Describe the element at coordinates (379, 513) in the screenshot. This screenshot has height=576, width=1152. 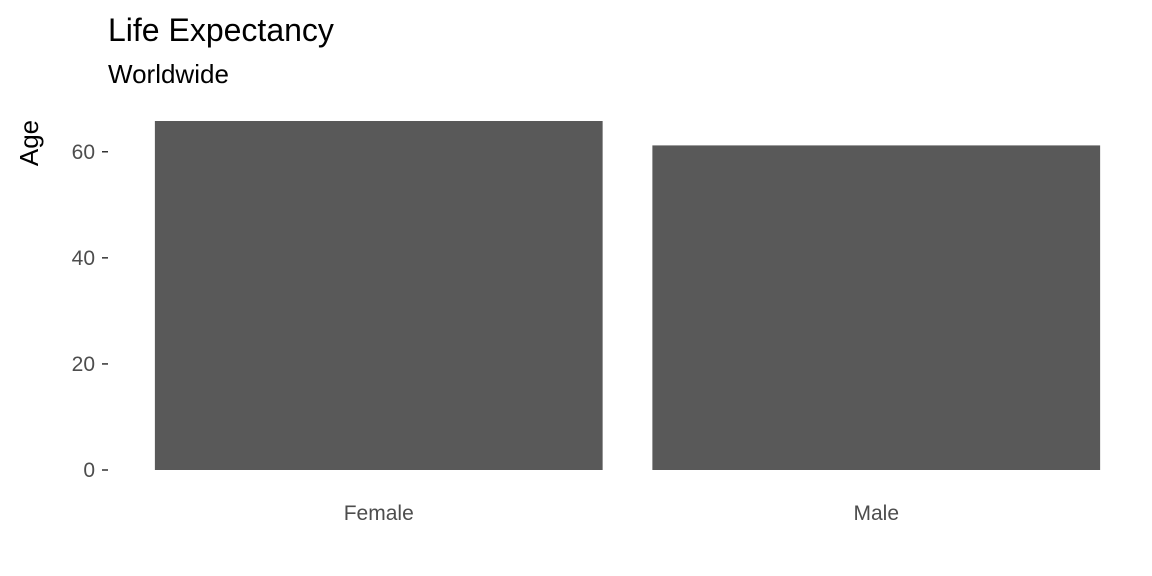
I see `x-tick-label: Female` at that location.